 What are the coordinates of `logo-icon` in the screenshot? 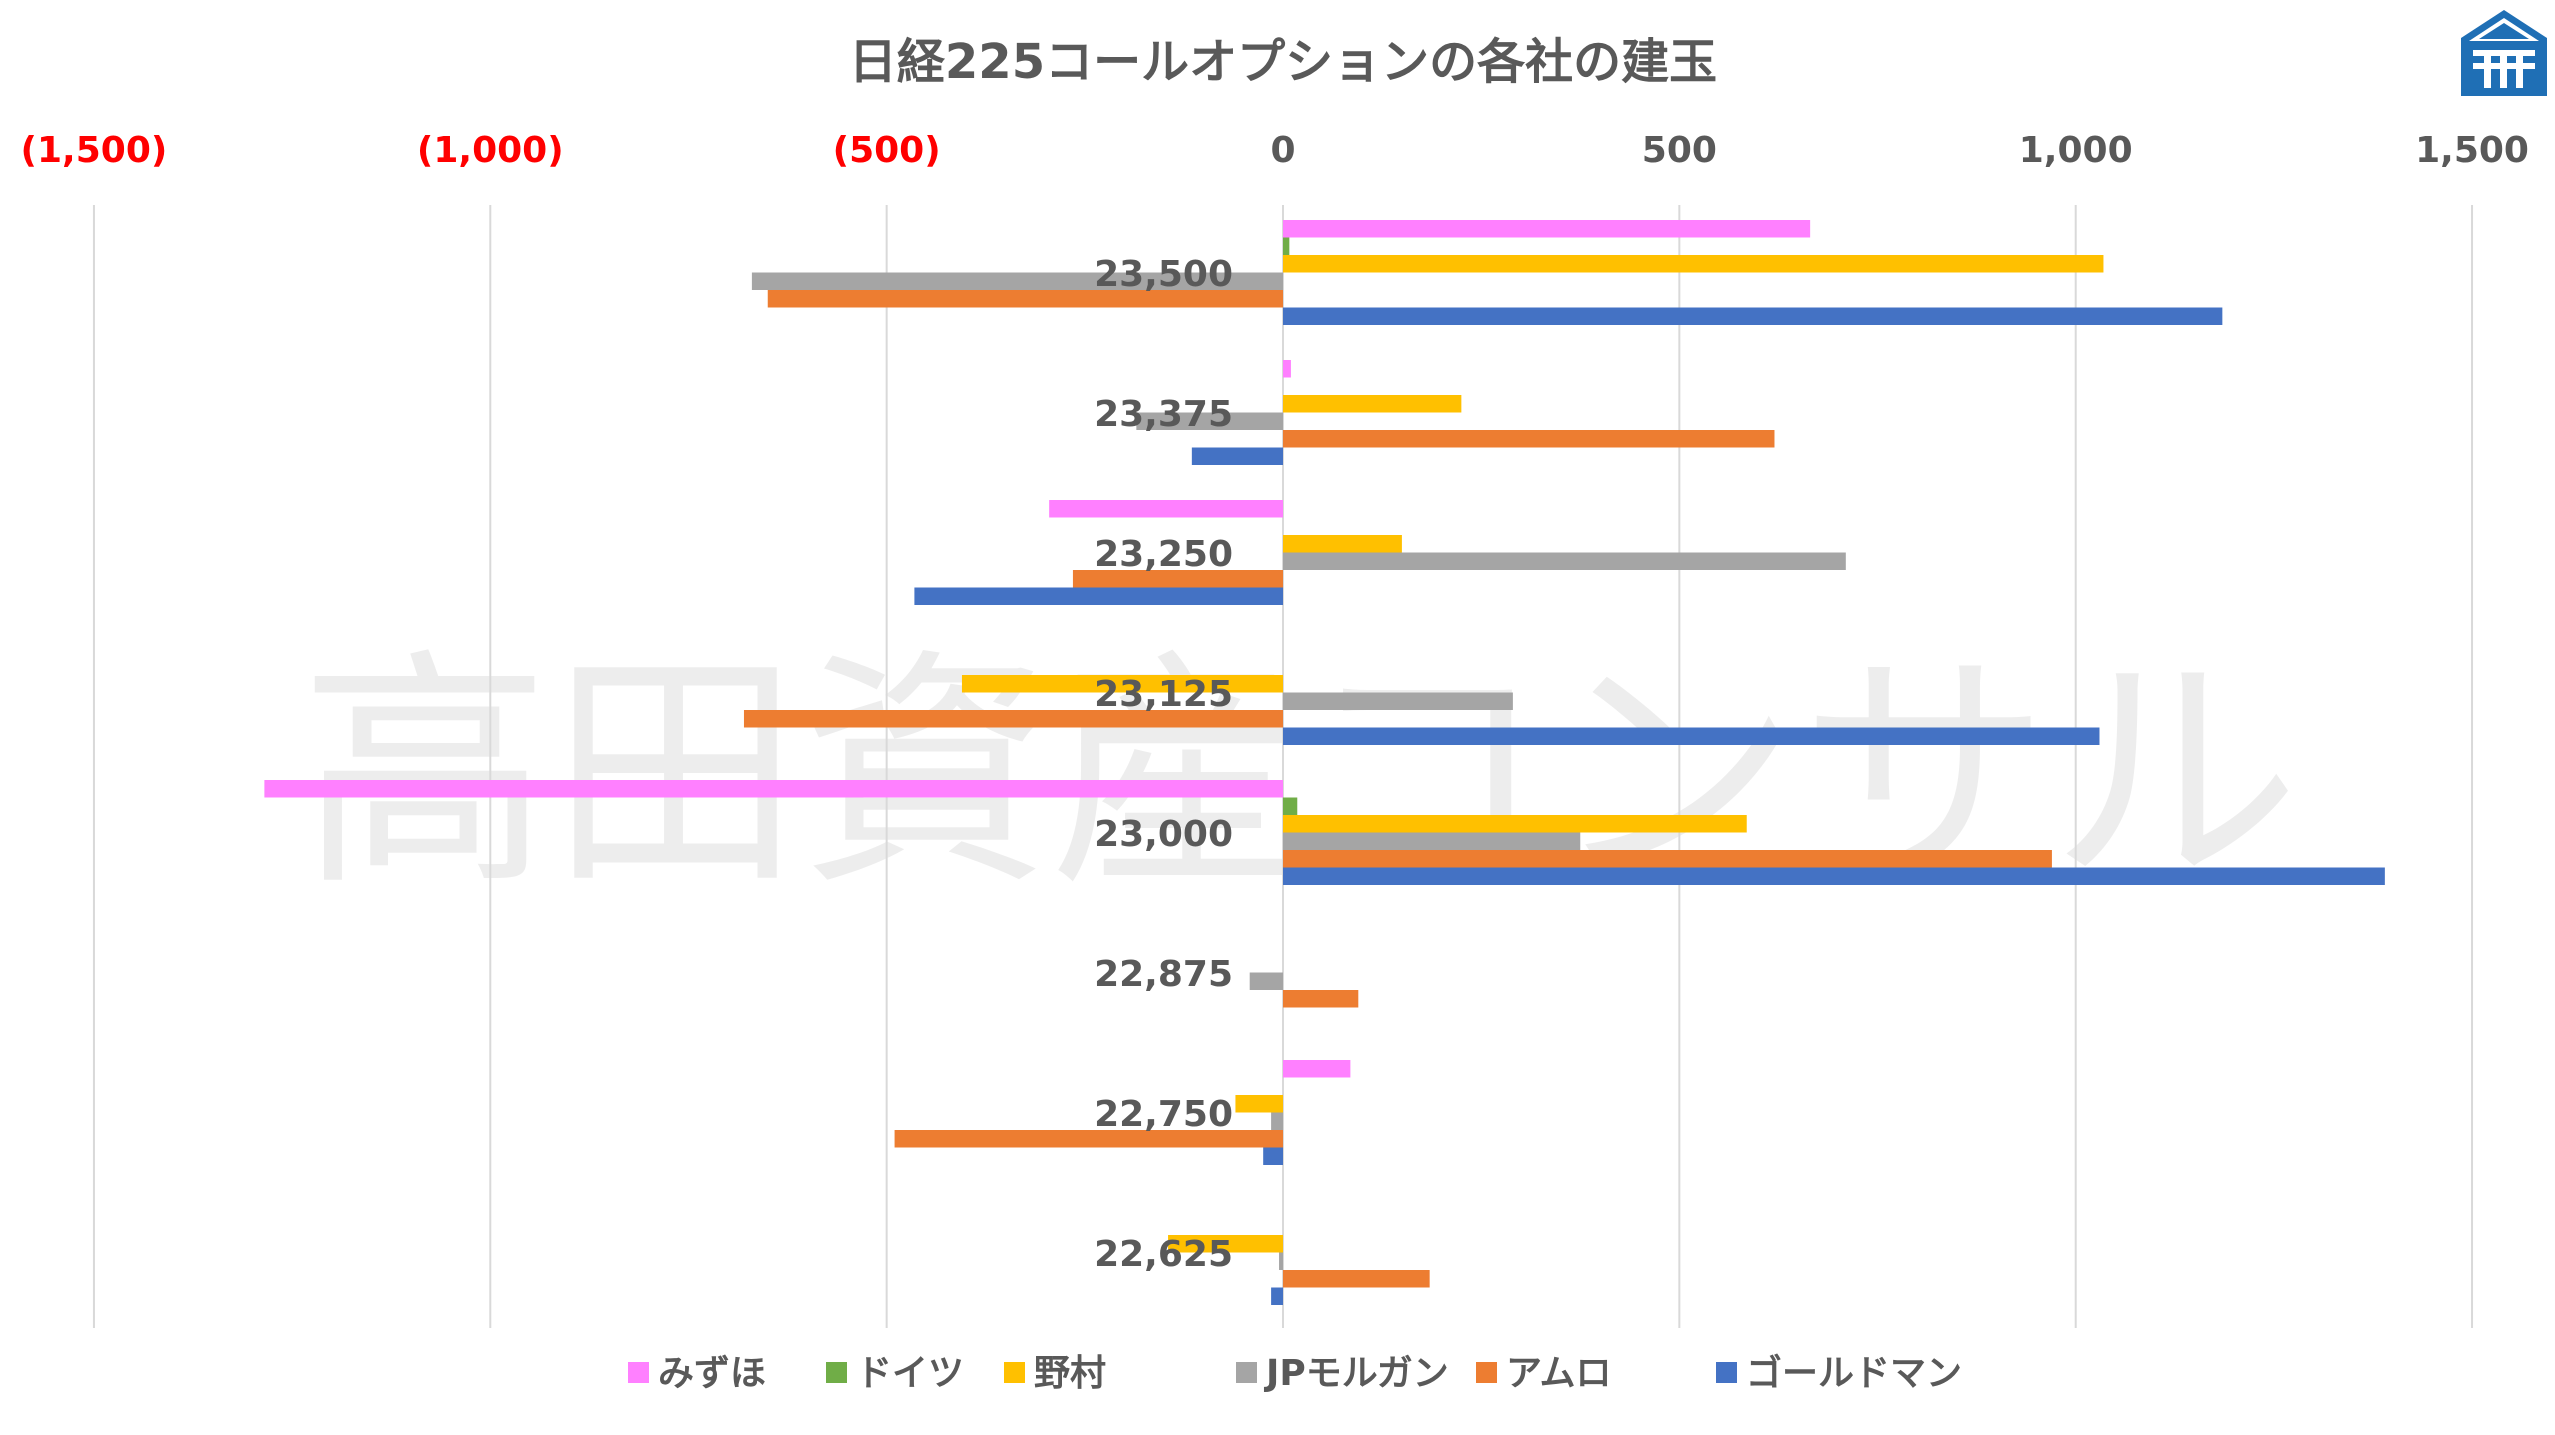 It's located at (2504, 53).